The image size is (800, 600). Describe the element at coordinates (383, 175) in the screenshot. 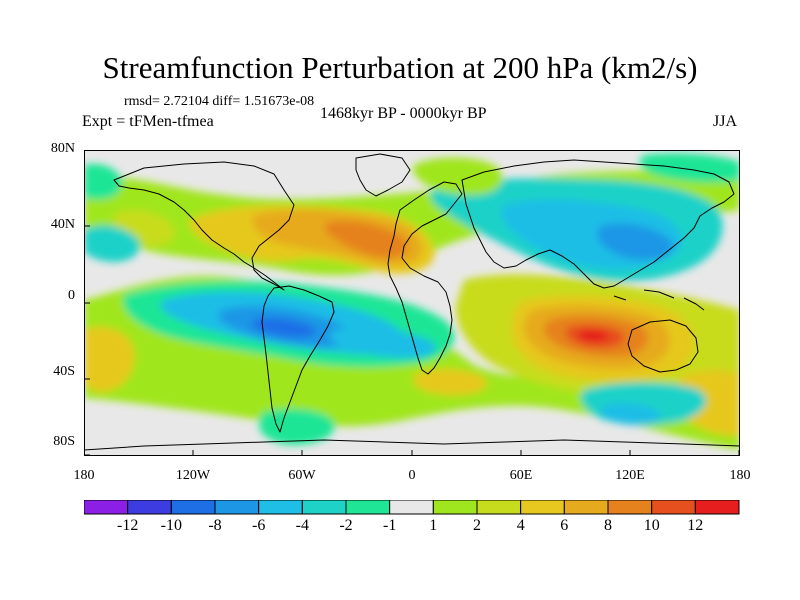

I see `greenland-outline` at that location.